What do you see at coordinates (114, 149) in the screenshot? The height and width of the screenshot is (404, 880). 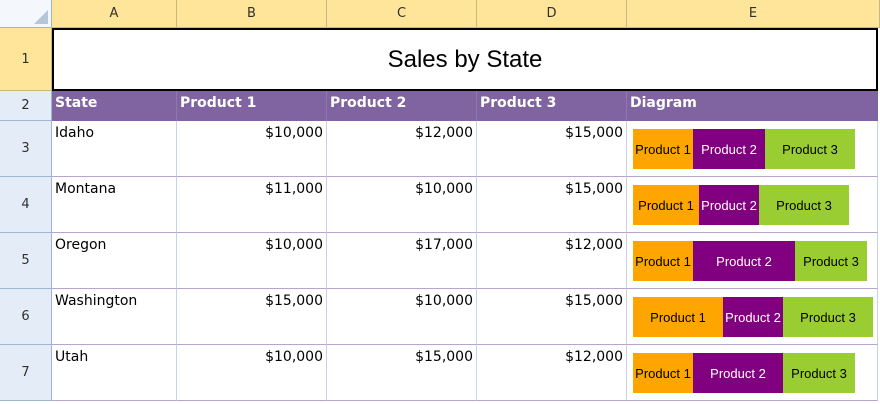 I see `cell-state: Idaho` at bounding box center [114, 149].